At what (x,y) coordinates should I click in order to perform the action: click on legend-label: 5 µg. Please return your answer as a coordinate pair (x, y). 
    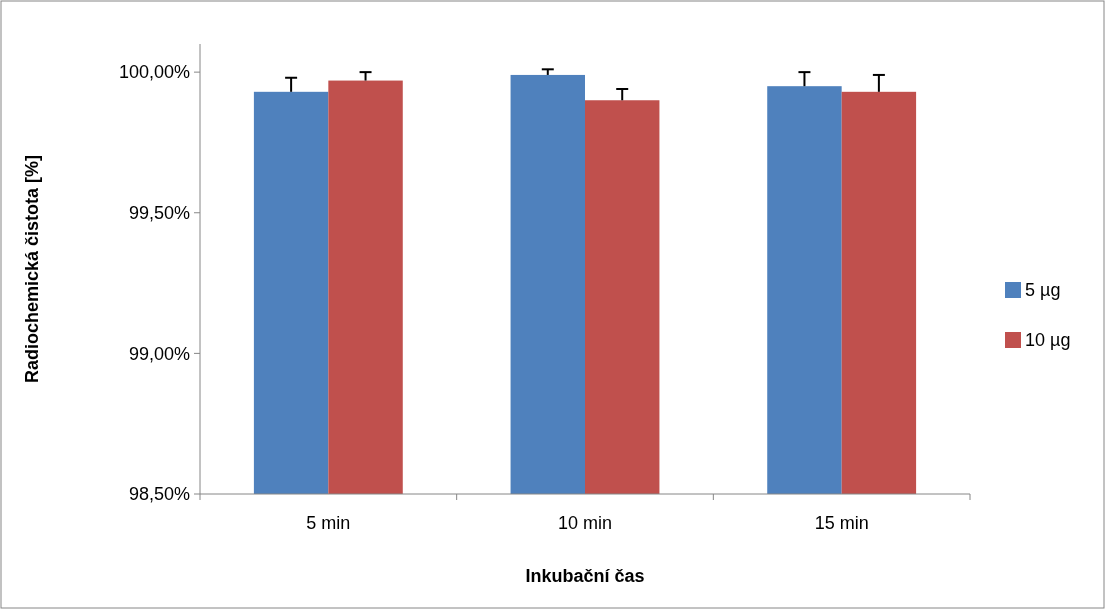
    Looking at the image, I should click on (1043, 290).